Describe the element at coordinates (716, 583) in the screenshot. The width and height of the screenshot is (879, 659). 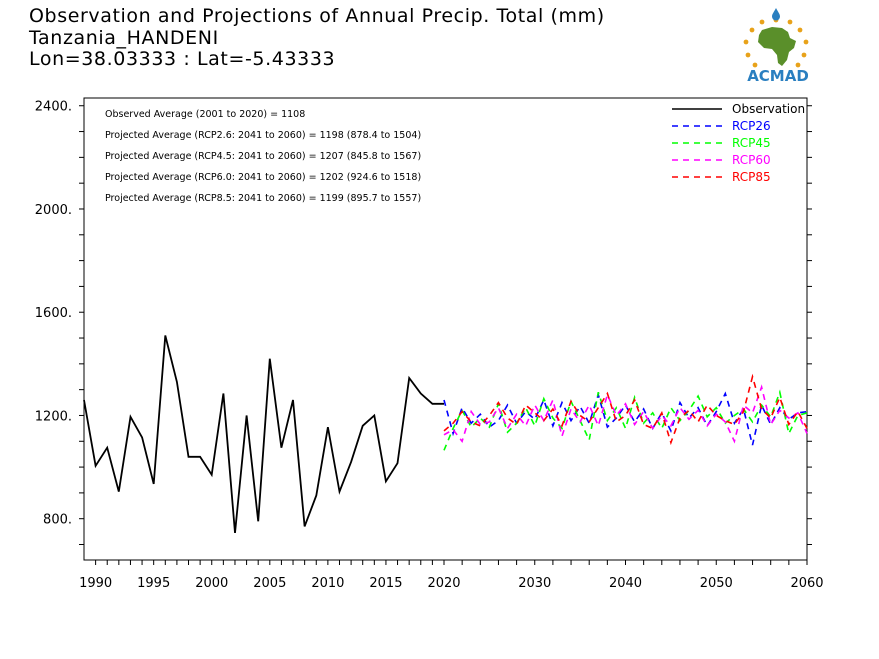
I see `x-tick-label: 2050` at that location.